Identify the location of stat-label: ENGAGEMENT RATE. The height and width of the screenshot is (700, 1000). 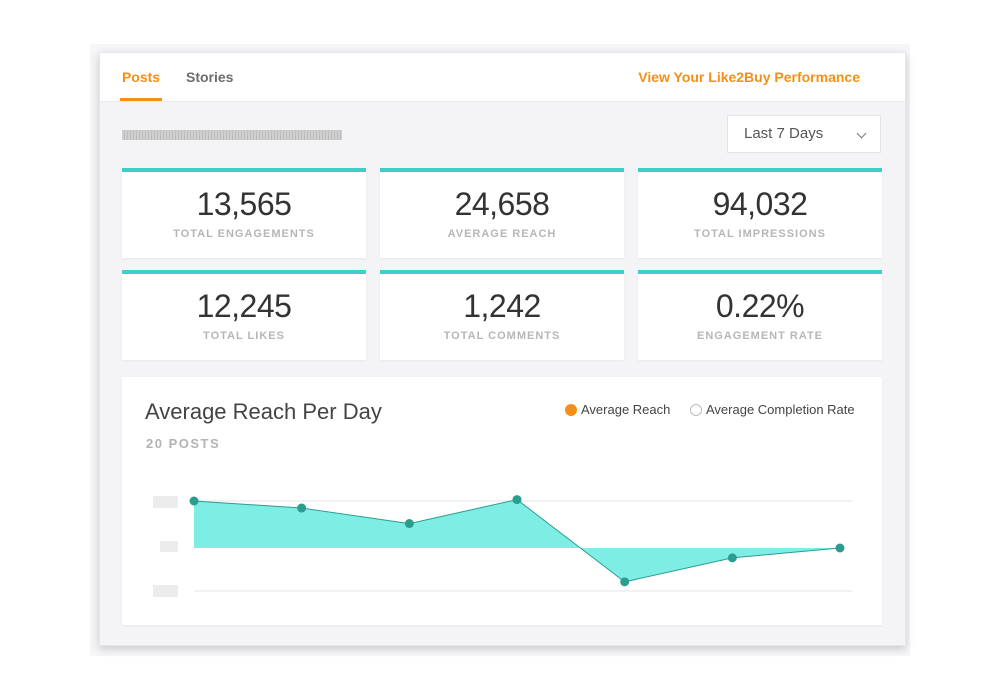
(760, 336).